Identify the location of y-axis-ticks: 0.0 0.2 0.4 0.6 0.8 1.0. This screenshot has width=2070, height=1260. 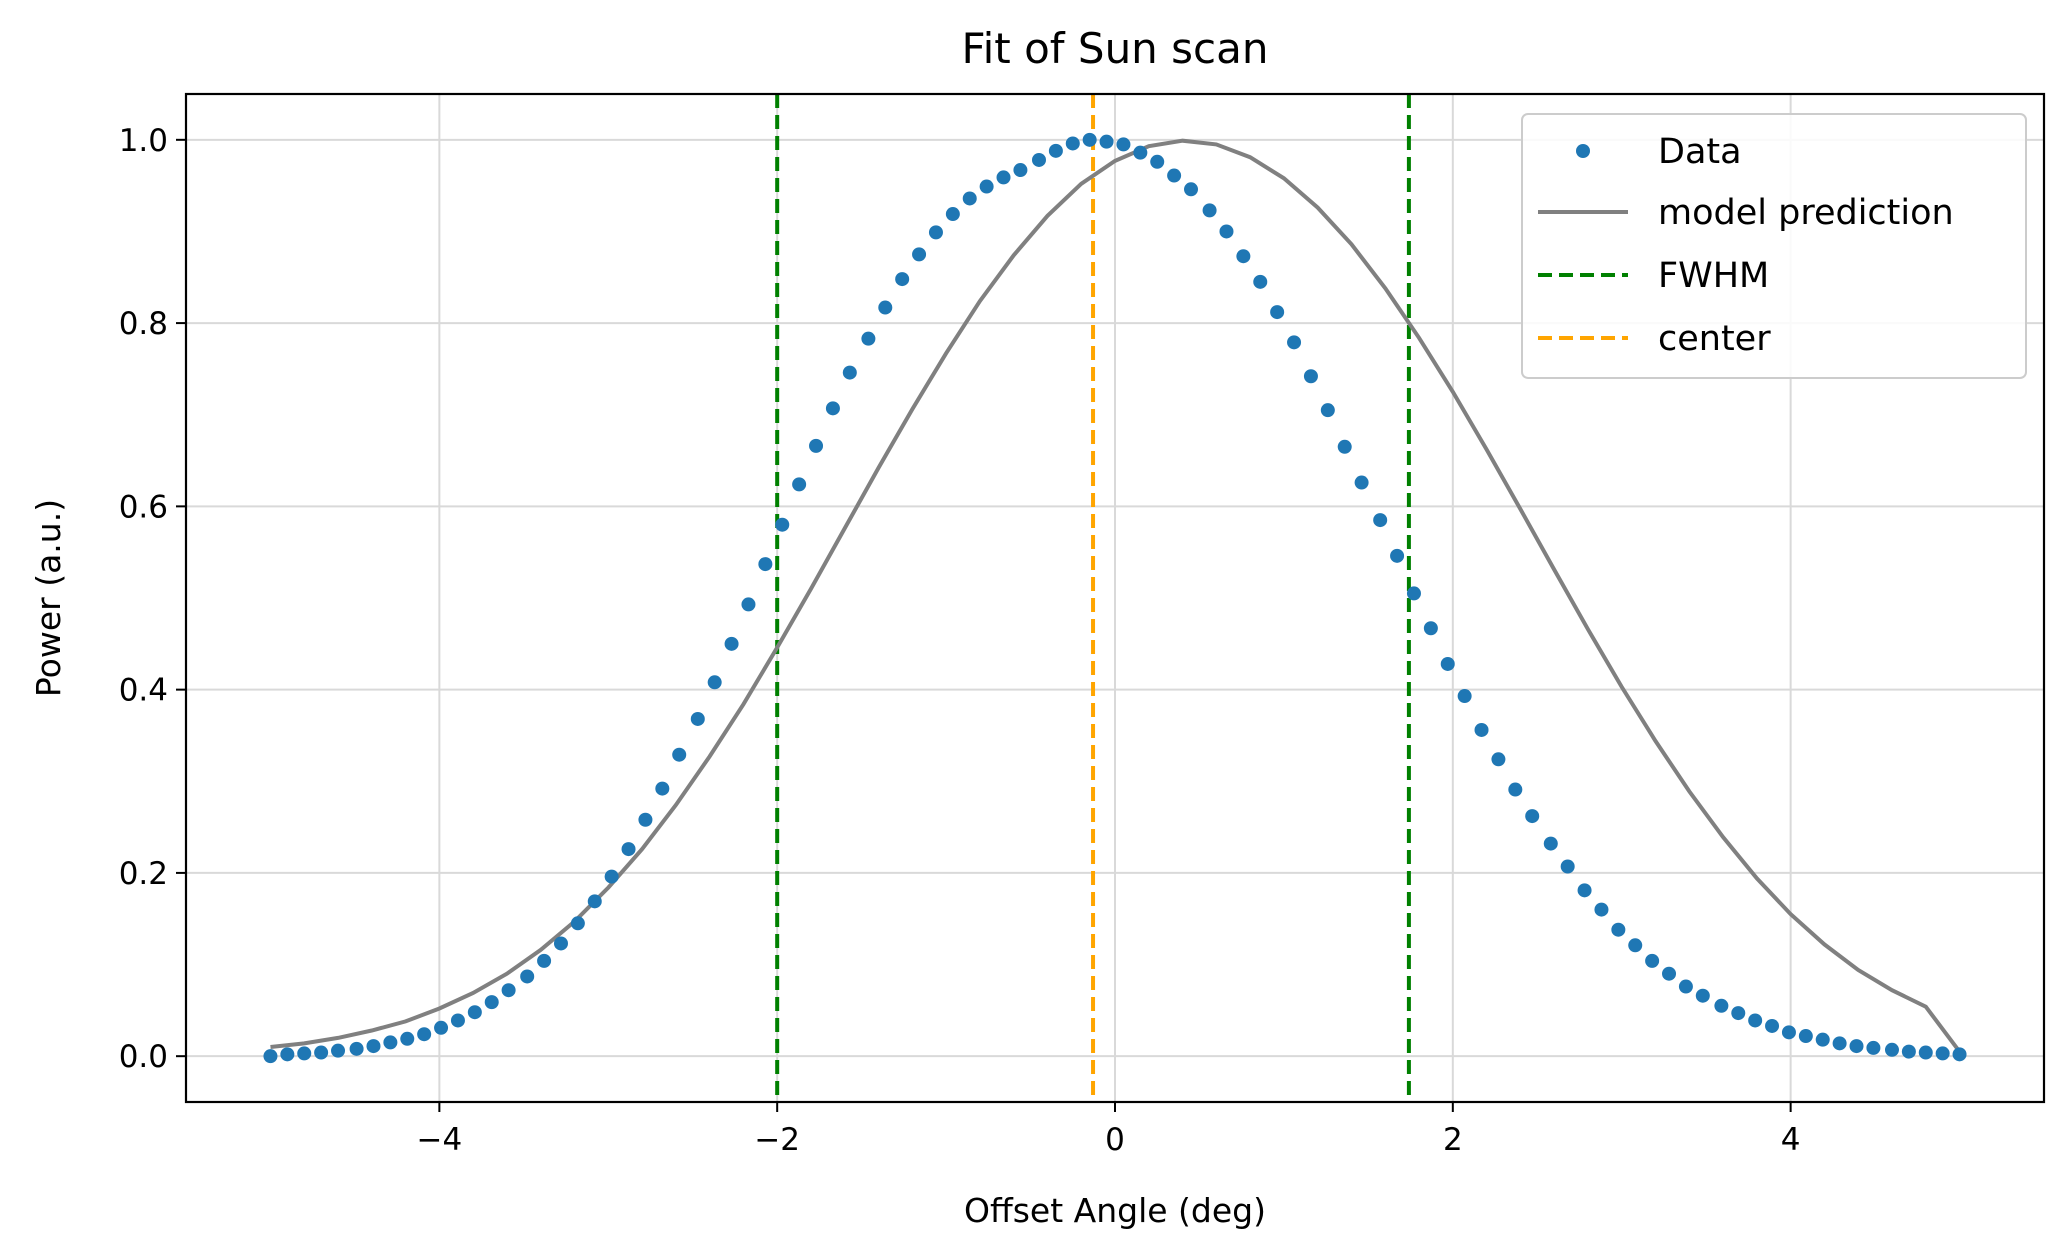
(152, 599).